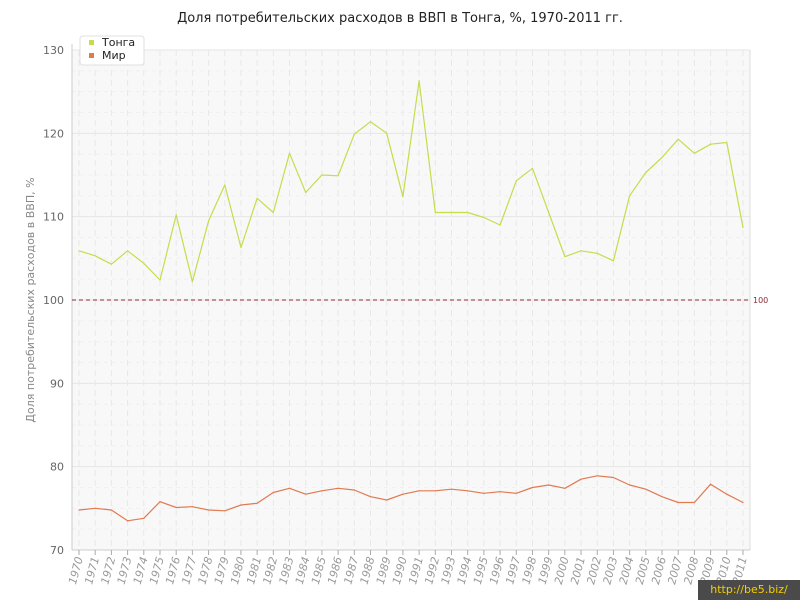 Image resolution: width=800 pixels, height=600 pixels. I want to click on y-tick-label: 110, so click(53, 217).